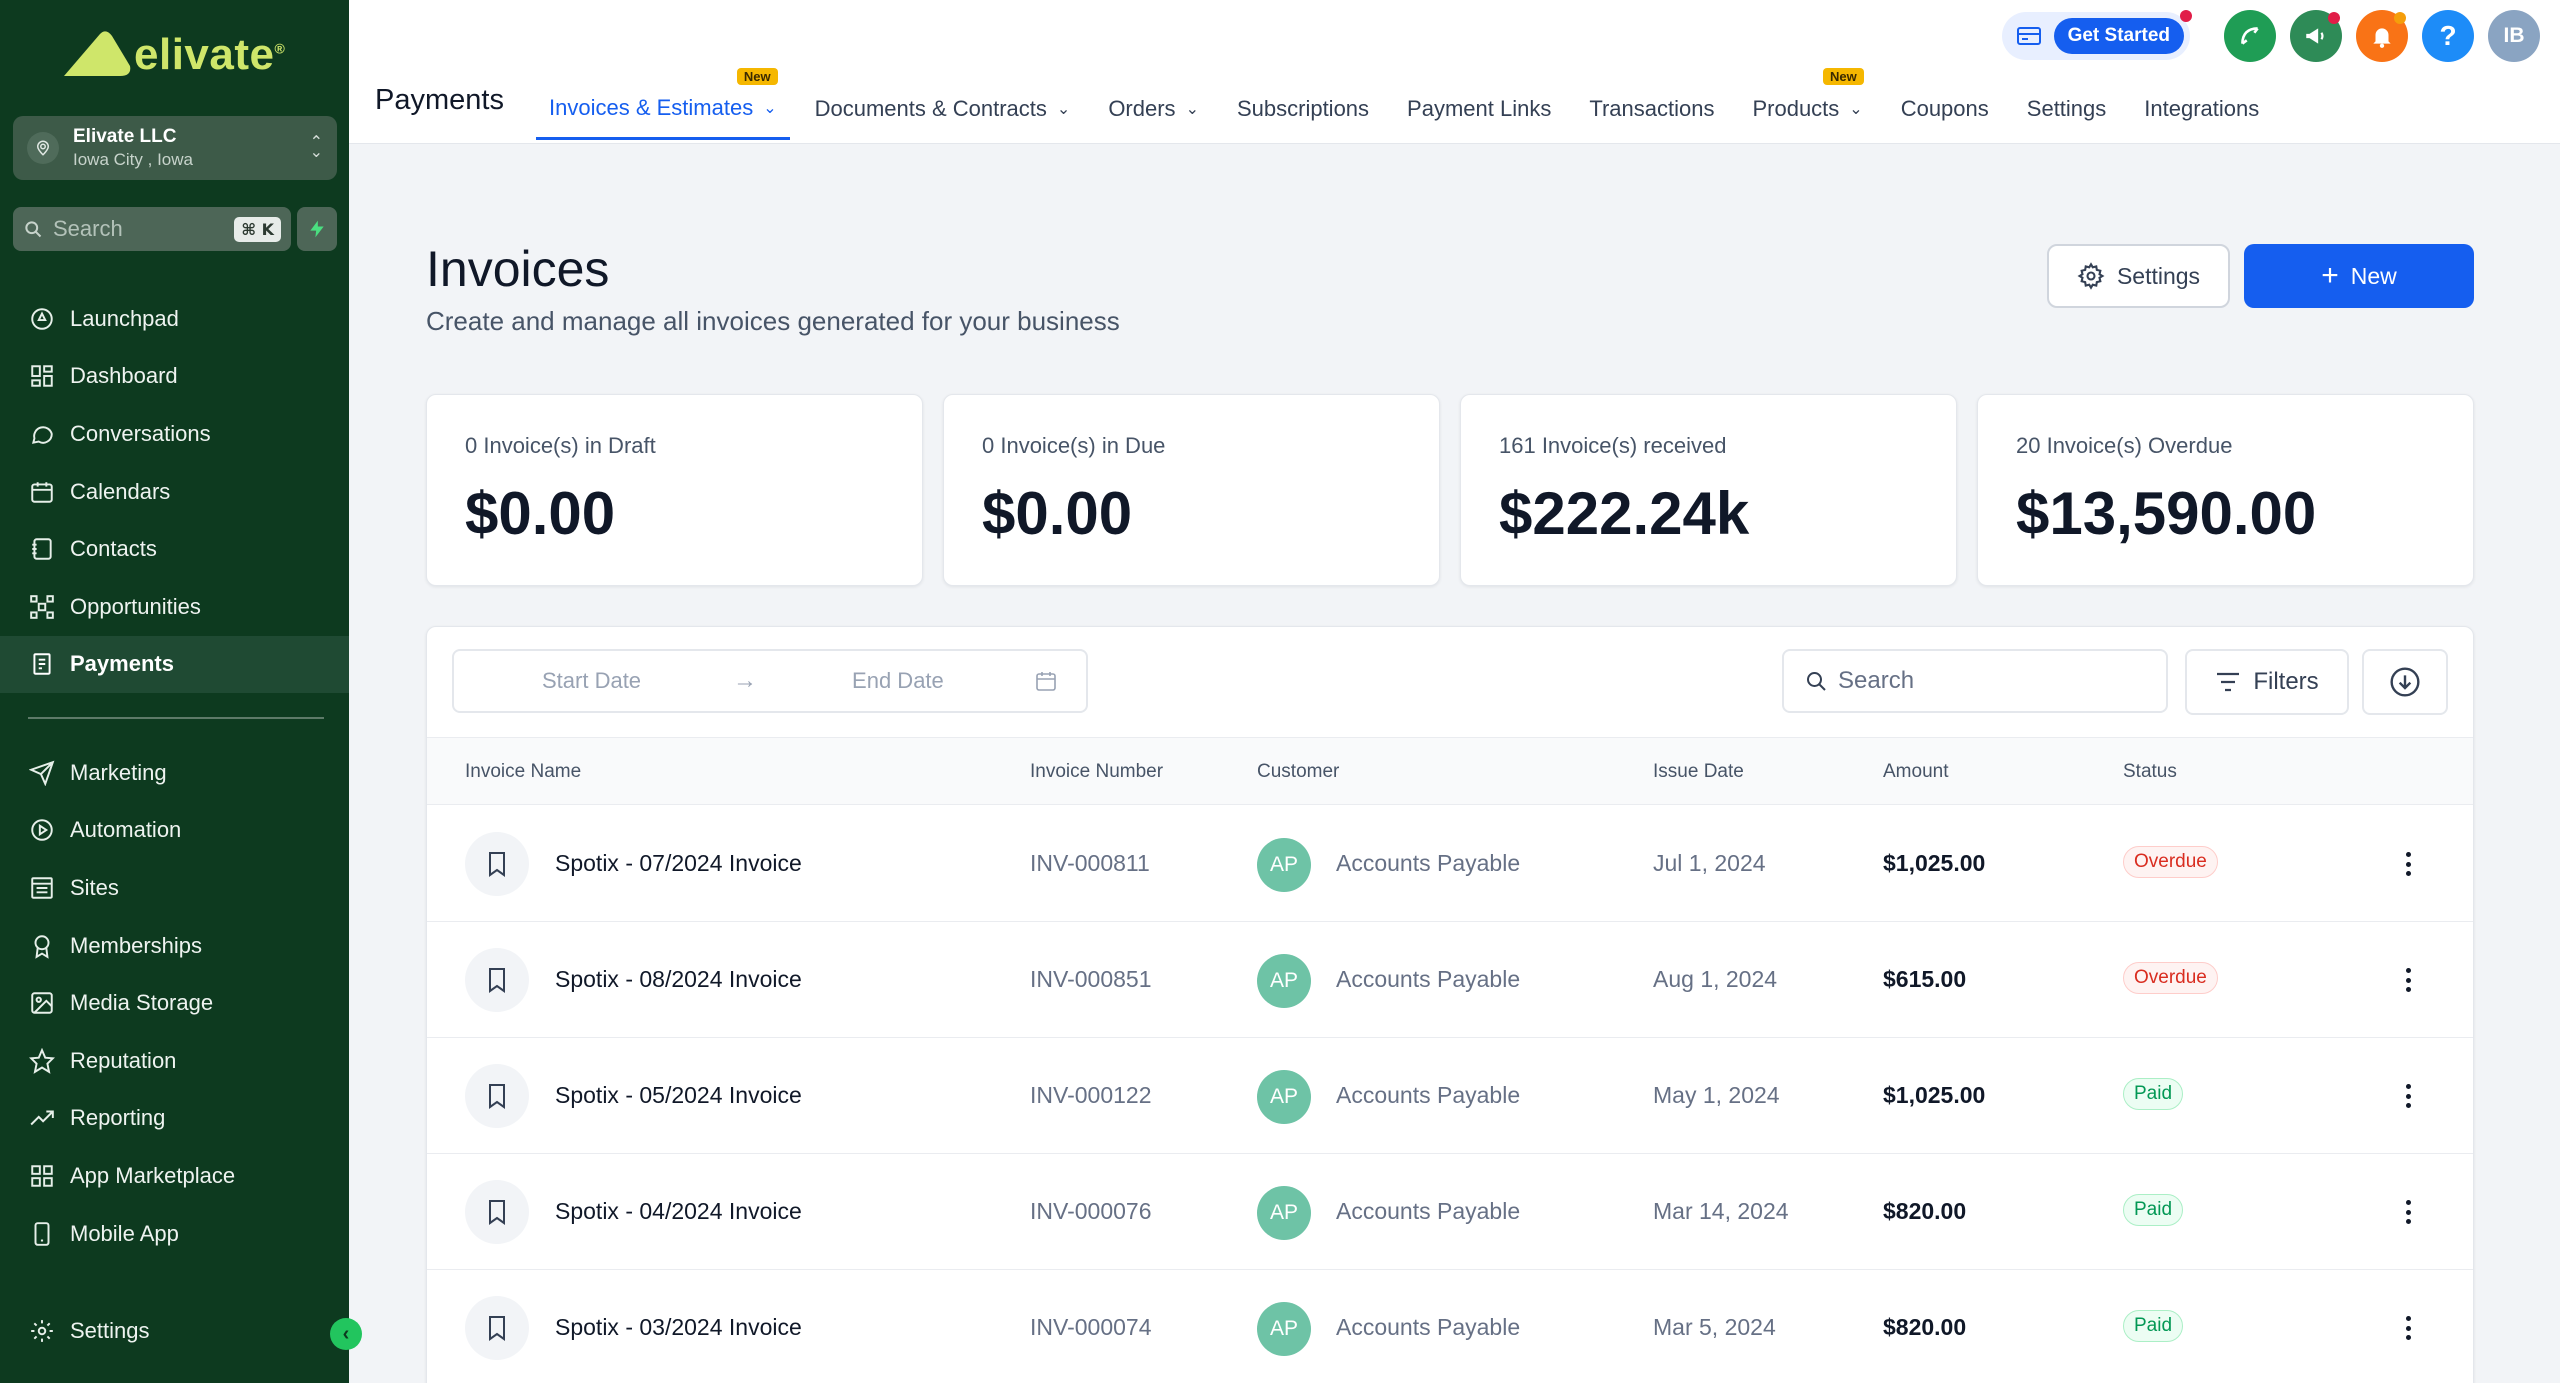 The height and width of the screenshot is (1383, 2560). I want to click on tab-transactions: Transactions, so click(1652, 108).